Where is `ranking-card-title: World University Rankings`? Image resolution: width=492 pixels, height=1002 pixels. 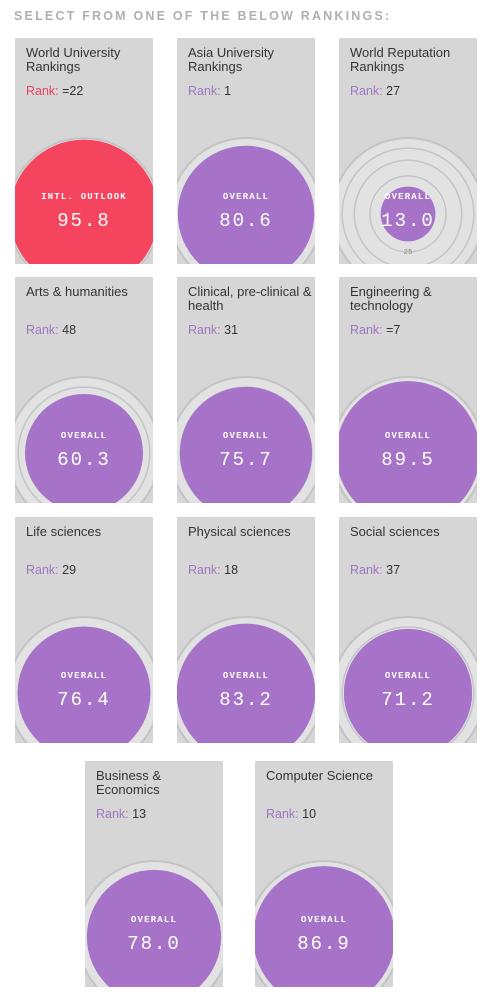
ranking-card-title: World University Rankings is located at coordinates (73, 59).